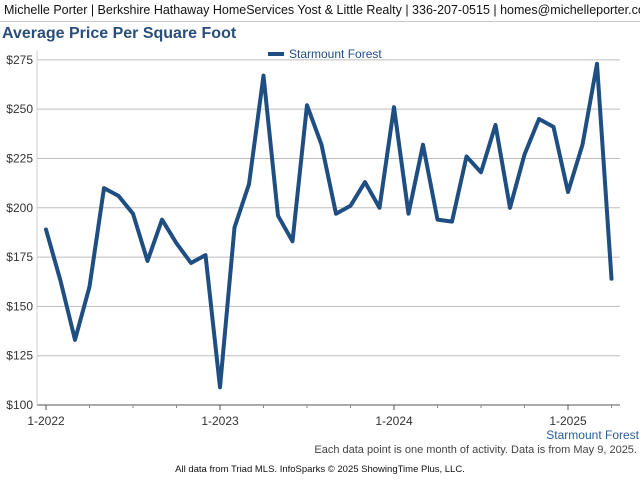  What do you see at coordinates (592, 435) in the screenshot?
I see `series-end-label: Starmount Forest` at bounding box center [592, 435].